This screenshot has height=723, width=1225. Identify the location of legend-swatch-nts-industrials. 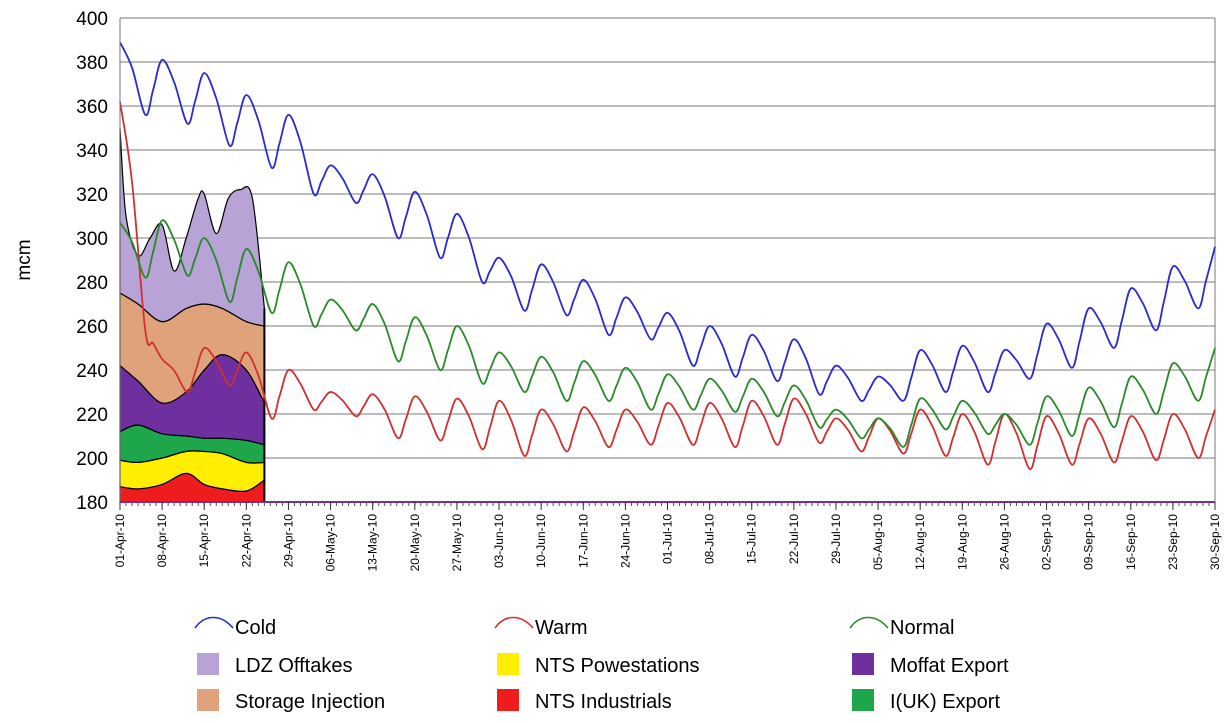
(508, 700).